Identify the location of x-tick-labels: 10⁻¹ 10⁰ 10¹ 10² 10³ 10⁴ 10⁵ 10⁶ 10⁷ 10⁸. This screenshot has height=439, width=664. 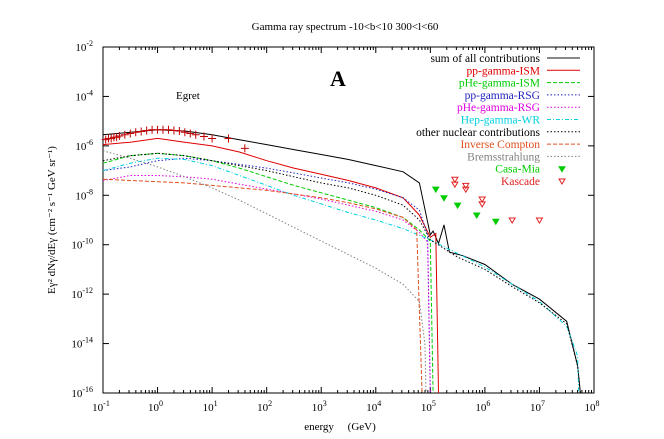
(345, 406).